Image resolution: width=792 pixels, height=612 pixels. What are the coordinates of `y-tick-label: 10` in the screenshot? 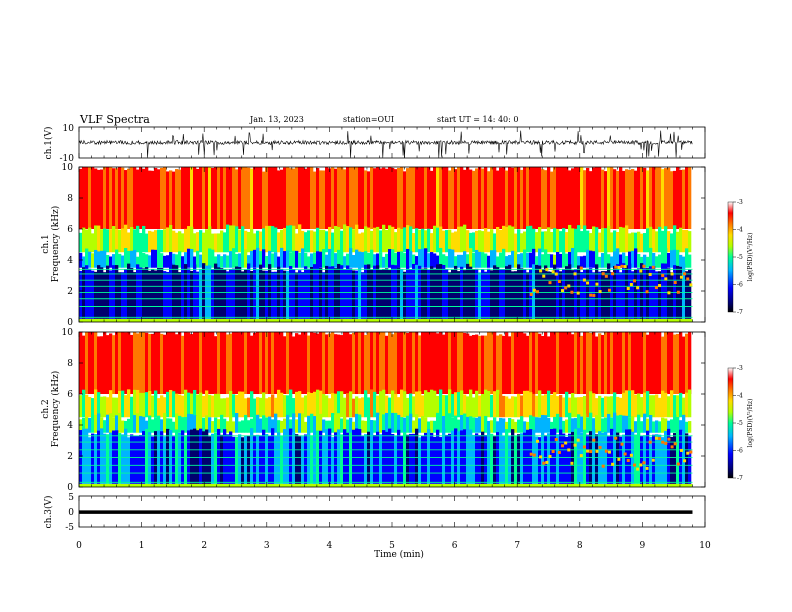 It's located at (68, 333).